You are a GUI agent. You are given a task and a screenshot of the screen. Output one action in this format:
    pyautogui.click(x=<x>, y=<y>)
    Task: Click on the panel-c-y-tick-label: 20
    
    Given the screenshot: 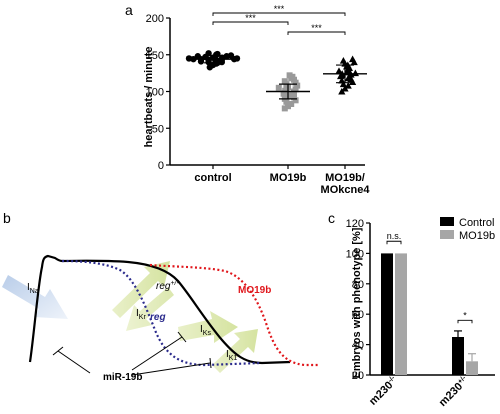 What is the action you would take?
    pyautogui.click(x=358, y=376)
    